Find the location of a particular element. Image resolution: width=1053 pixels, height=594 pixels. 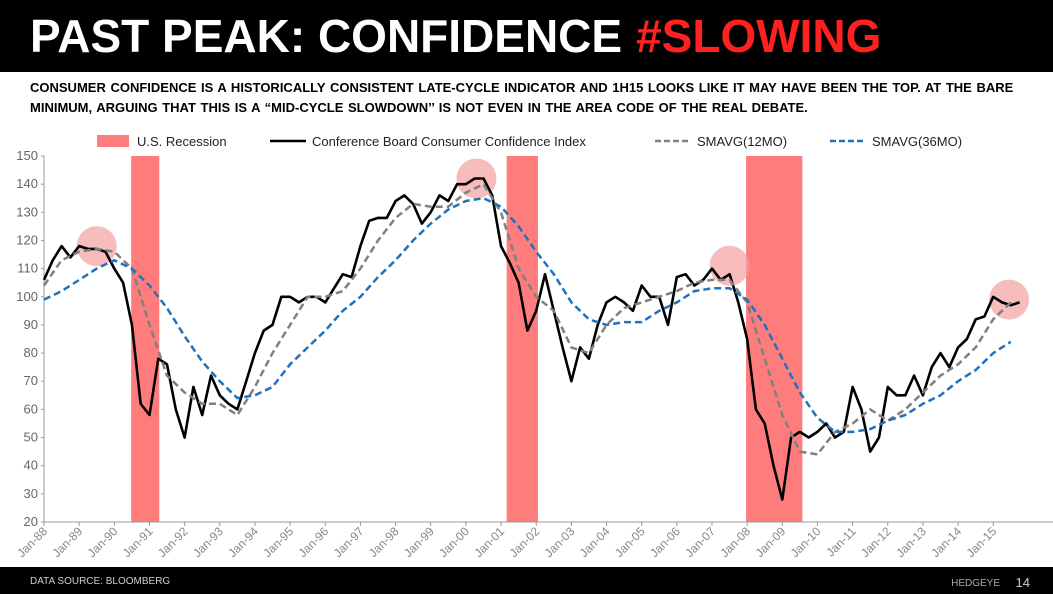

x-tick-label: Jan-07 is located at coordinates (700, 542).